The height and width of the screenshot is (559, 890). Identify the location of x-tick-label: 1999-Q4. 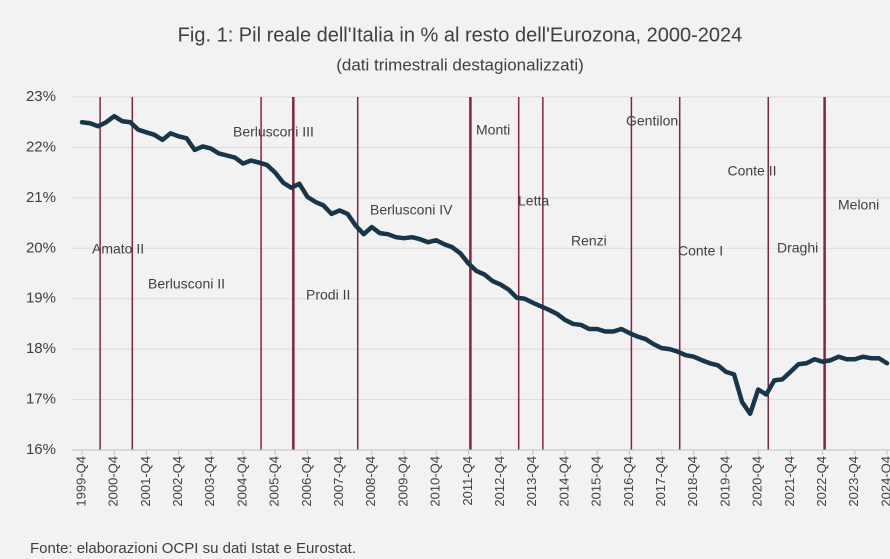
(80, 481).